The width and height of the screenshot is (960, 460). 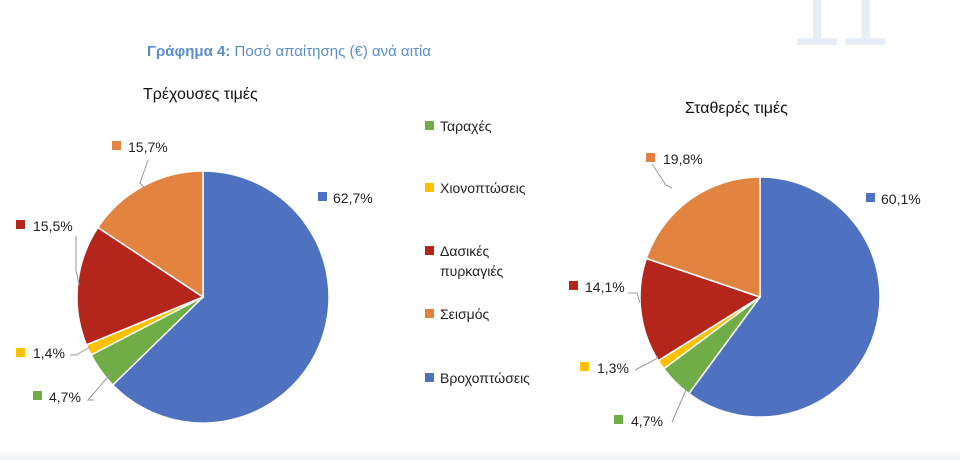 I want to click on figure-title: Γράφημα 4: Ποσό απαίτησης (€) ανά αιτία, so click(x=289, y=51).